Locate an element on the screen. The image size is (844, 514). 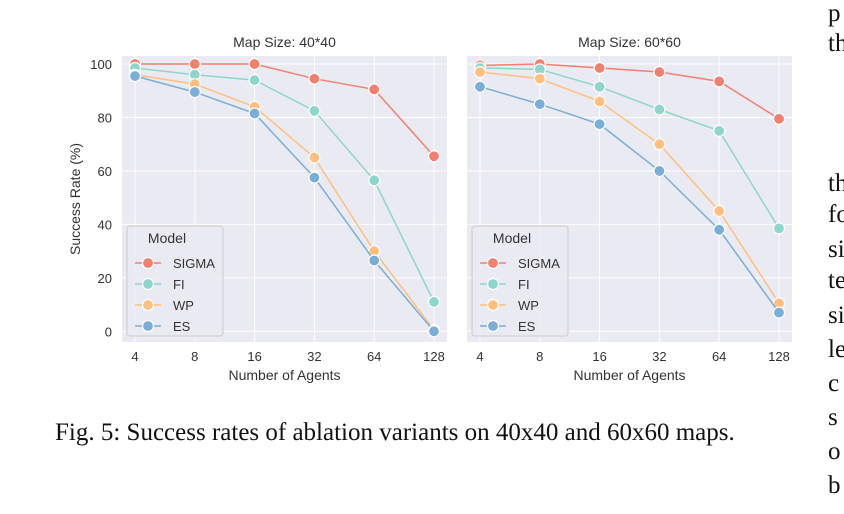
y-tick-label: 0 is located at coordinates (108, 331).